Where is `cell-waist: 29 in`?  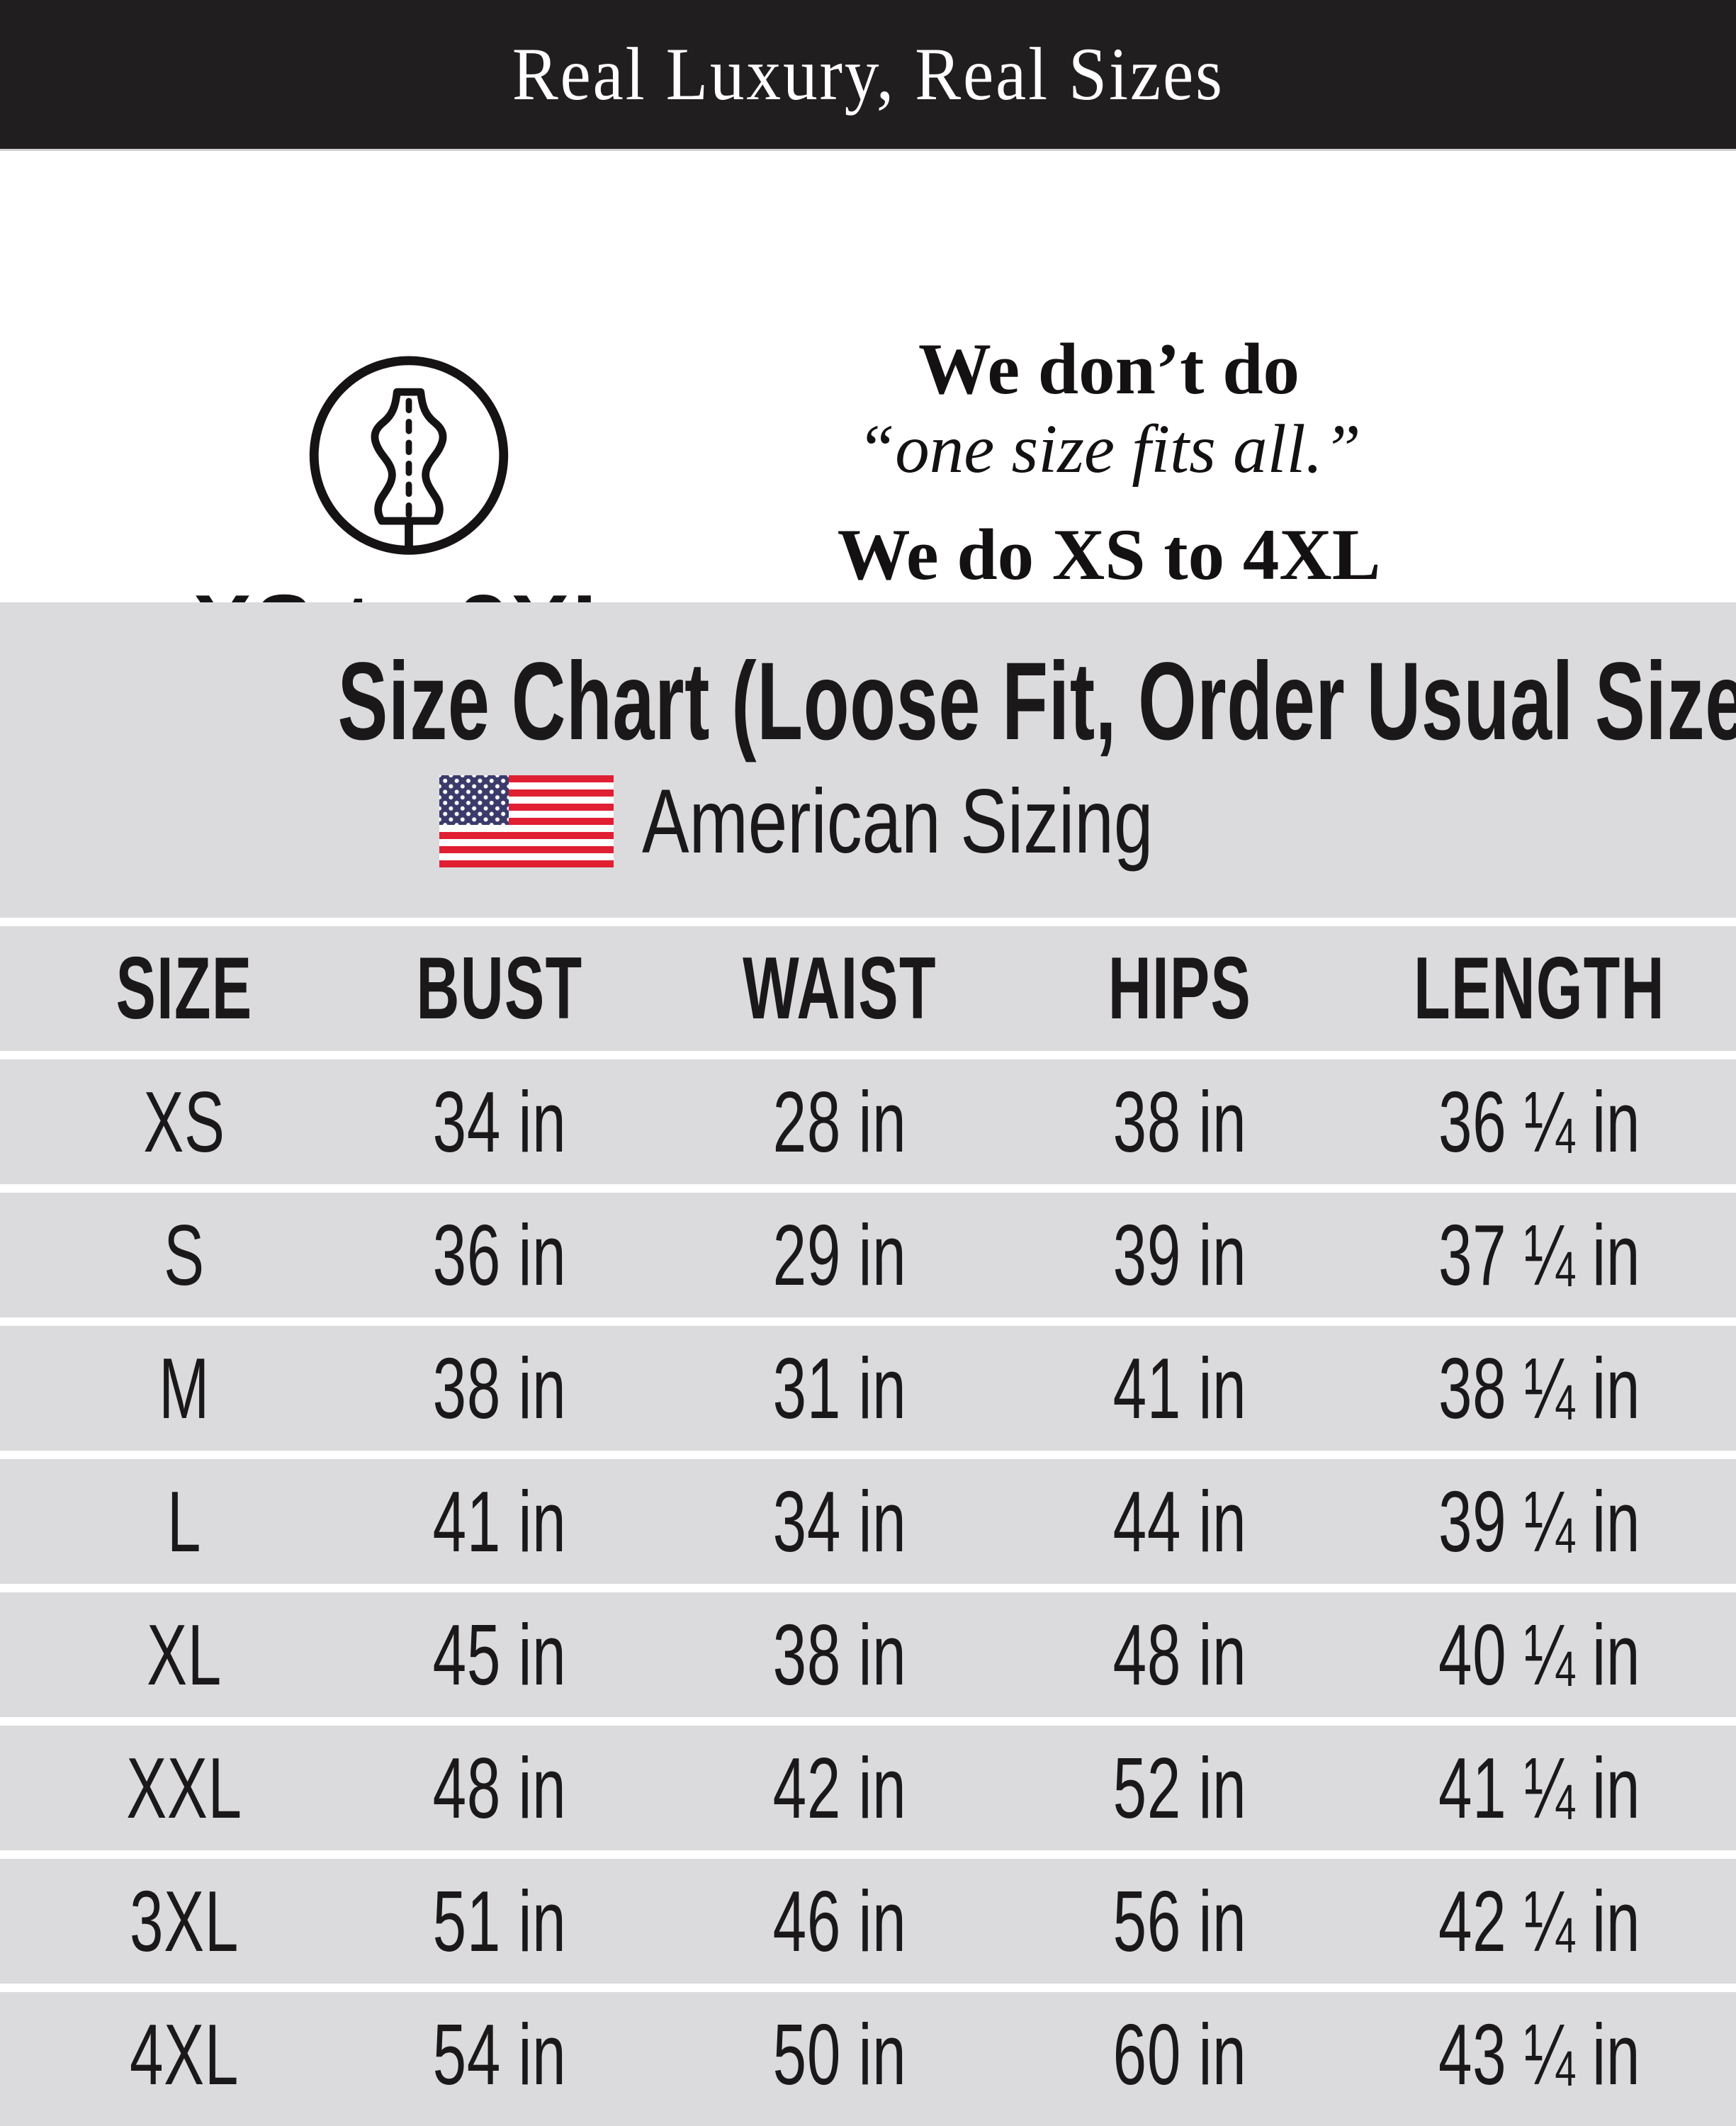 cell-waist: 29 in is located at coordinates (839, 1255).